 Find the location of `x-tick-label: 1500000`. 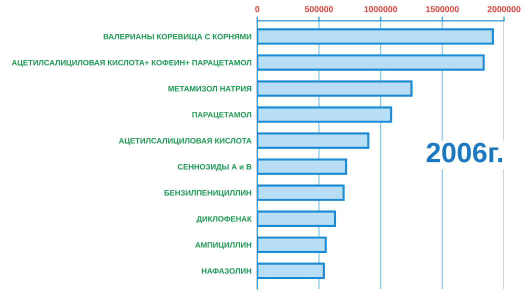

x-tick-label: 1500000 is located at coordinates (442, 9).